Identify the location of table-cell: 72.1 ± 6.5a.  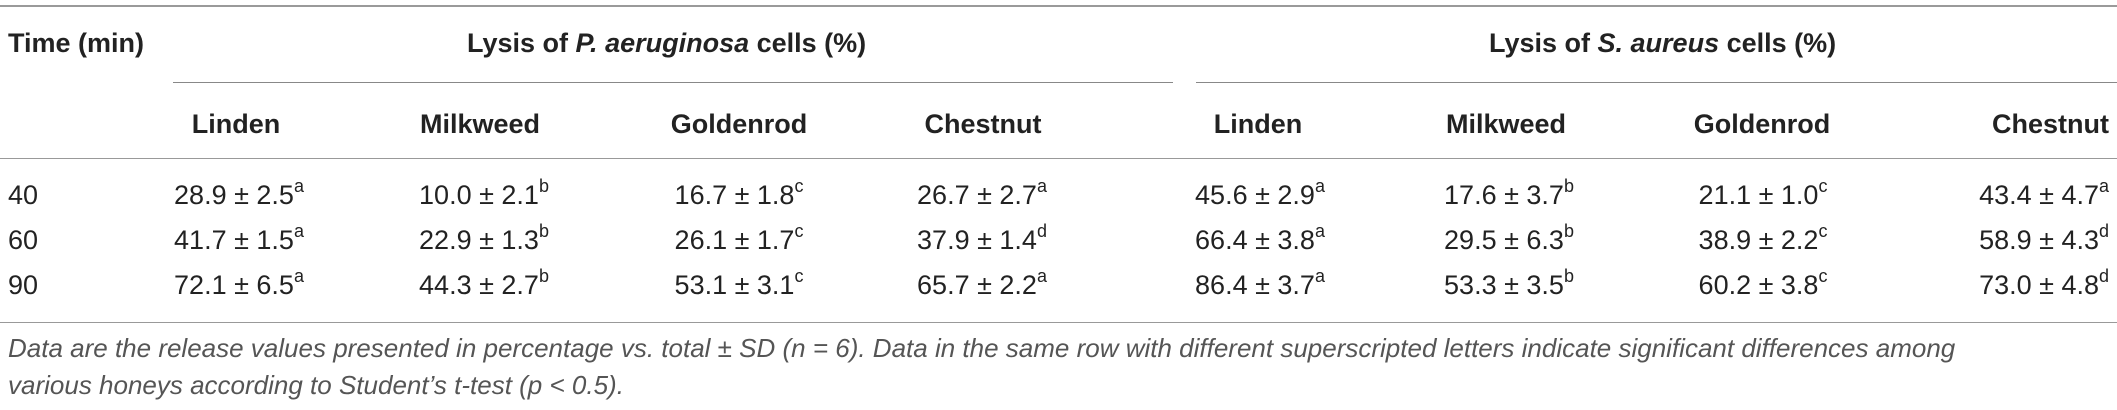
(239, 283).